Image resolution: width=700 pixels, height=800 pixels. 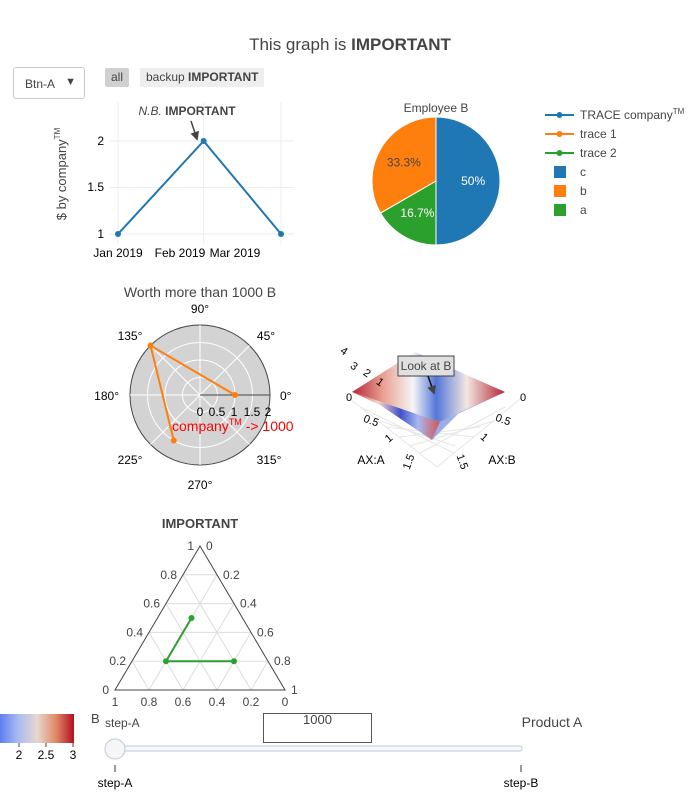 I want to click on surface-ztick-1: 1, so click(x=380, y=382).